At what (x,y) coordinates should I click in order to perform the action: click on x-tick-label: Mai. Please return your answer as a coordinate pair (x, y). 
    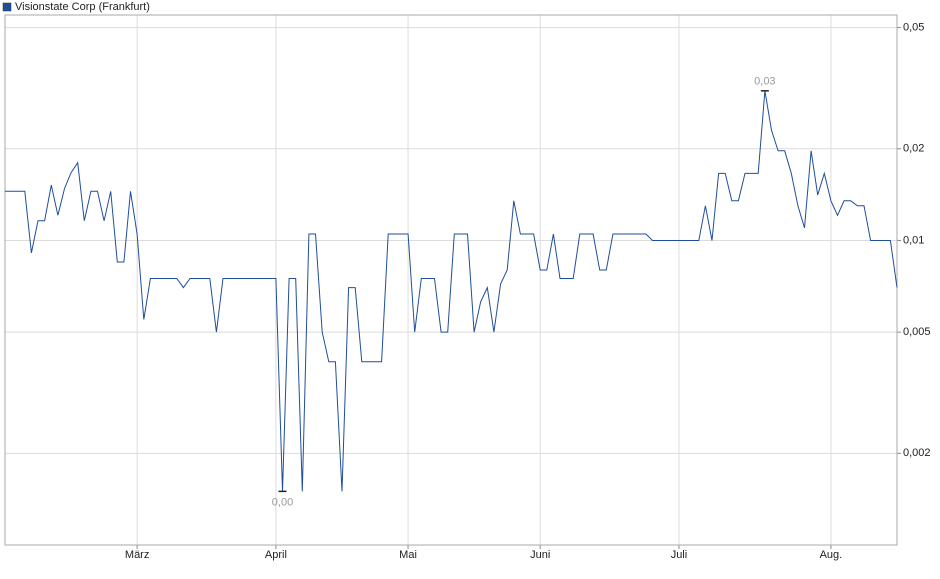
    Looking at the image, I should click on (408, 555).